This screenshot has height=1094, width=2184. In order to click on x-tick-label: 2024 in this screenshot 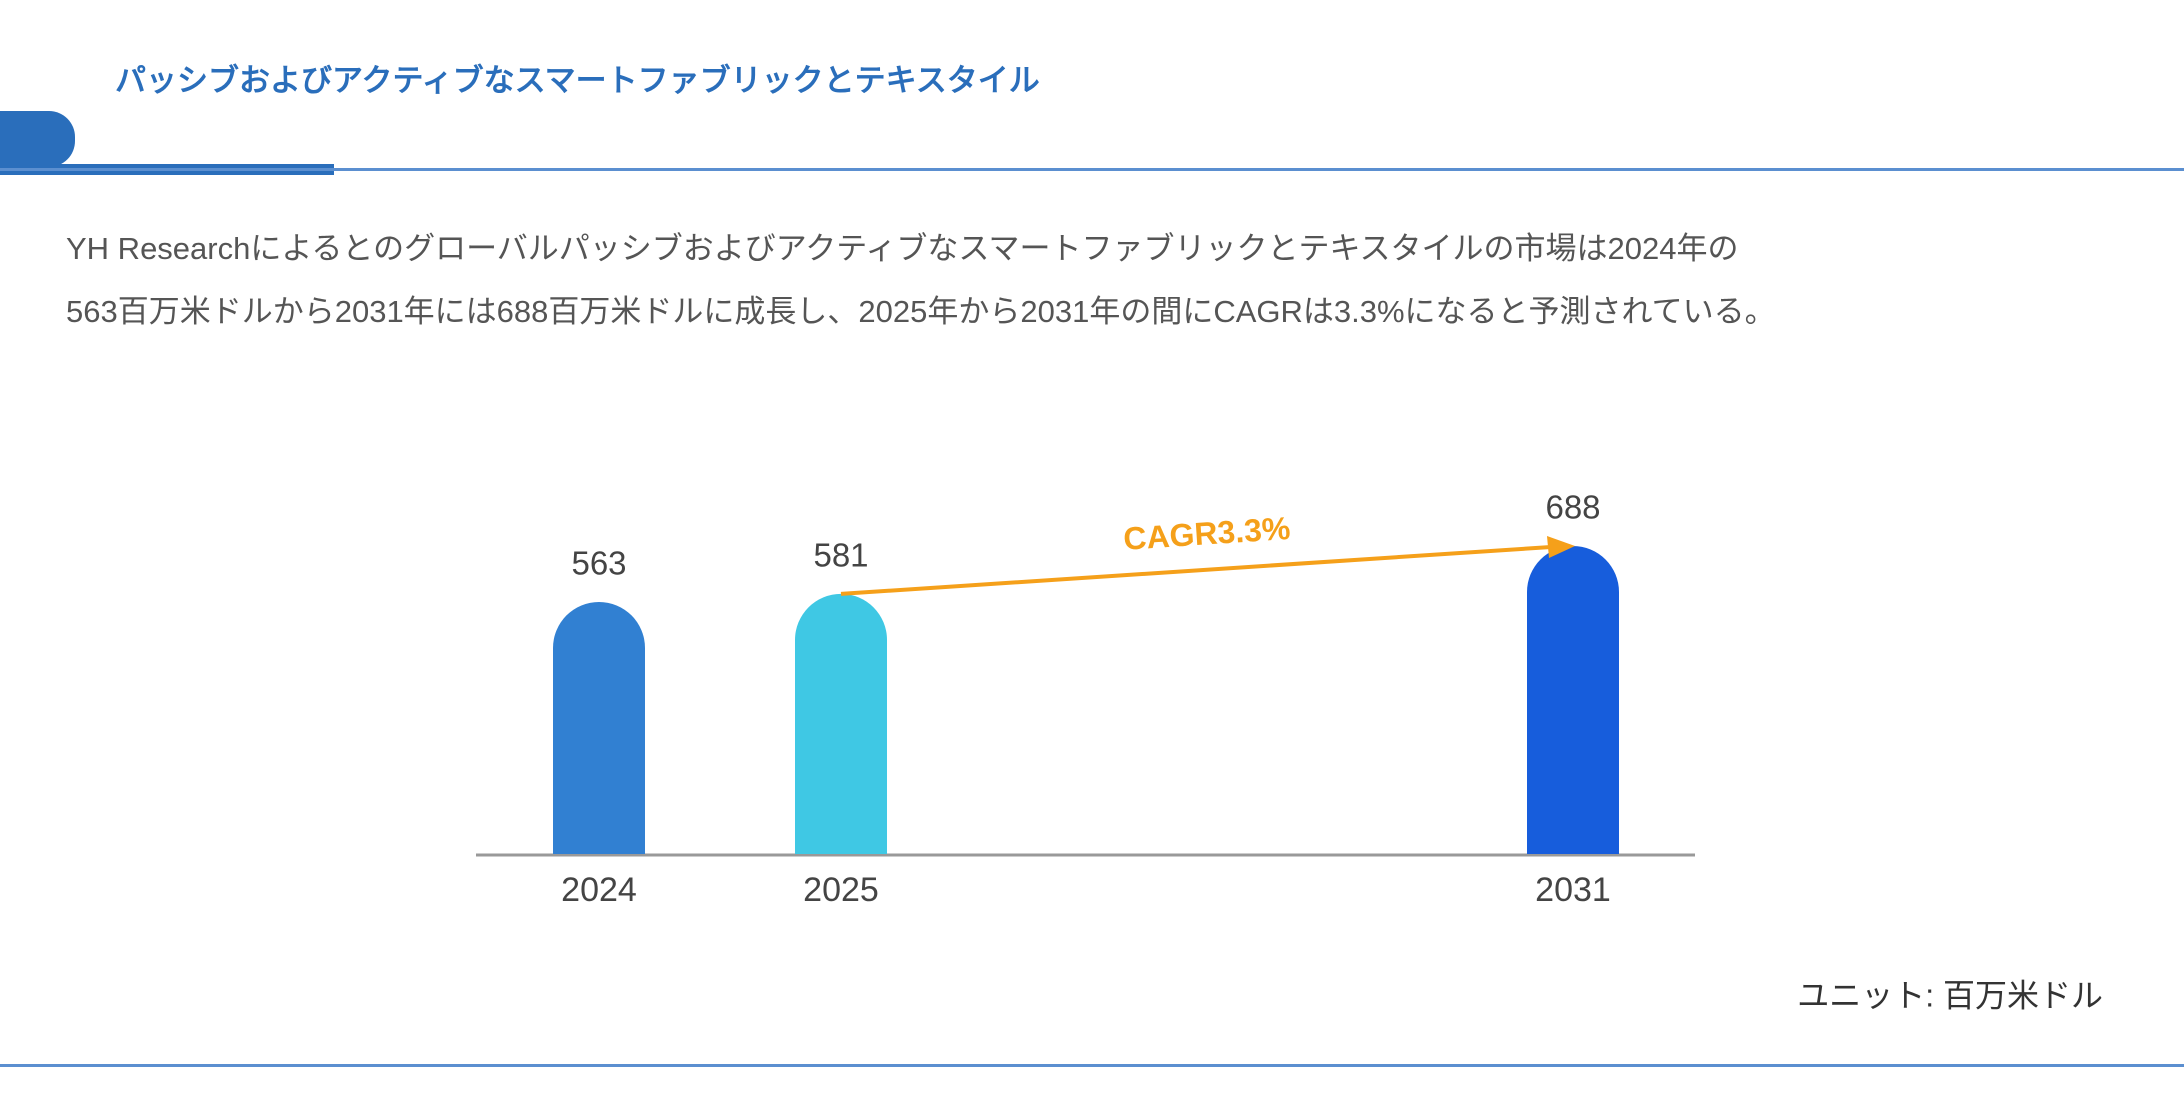, I will do `click(599, 890)`.